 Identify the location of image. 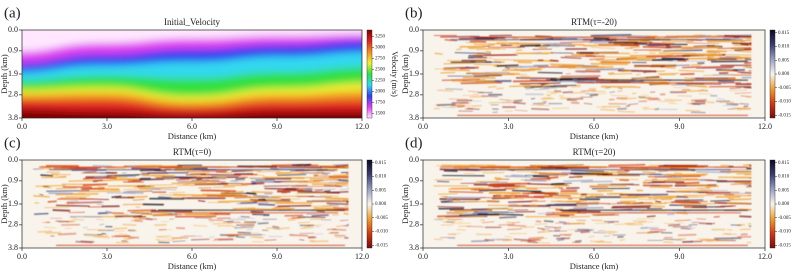
(192, 74).